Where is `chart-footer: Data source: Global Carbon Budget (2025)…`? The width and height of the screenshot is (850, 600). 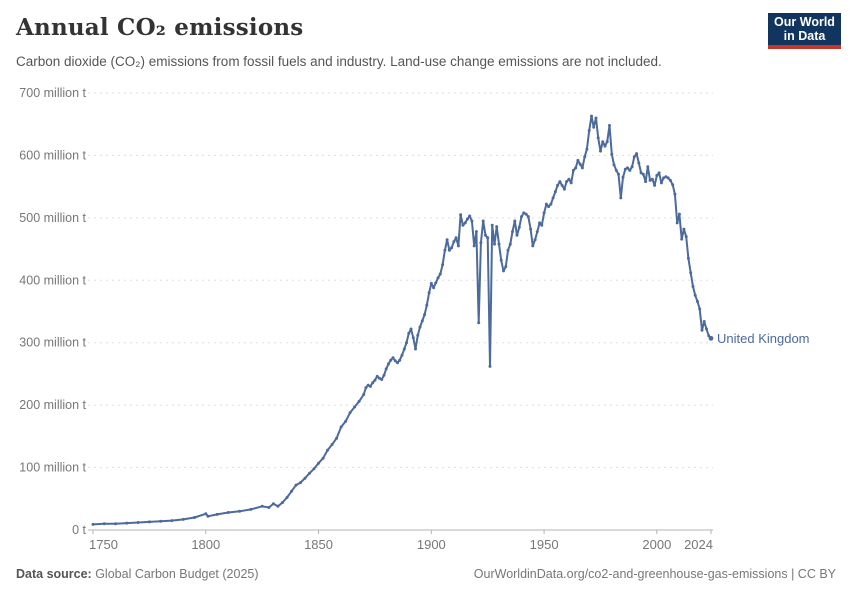
chart-footer: Data source: Global Carbon Budget (2025)… is located at coordinates (426, 574).